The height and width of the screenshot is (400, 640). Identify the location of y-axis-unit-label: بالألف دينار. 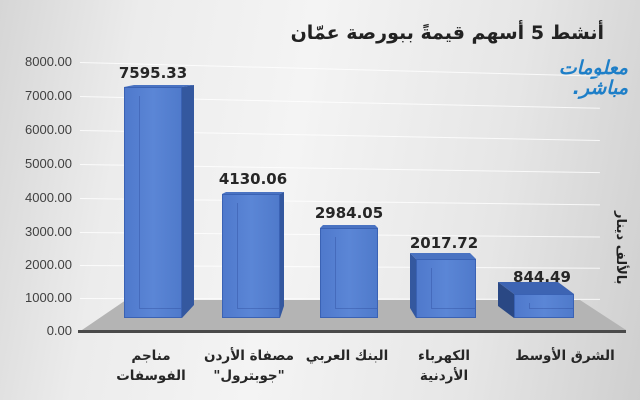
(620, 248).